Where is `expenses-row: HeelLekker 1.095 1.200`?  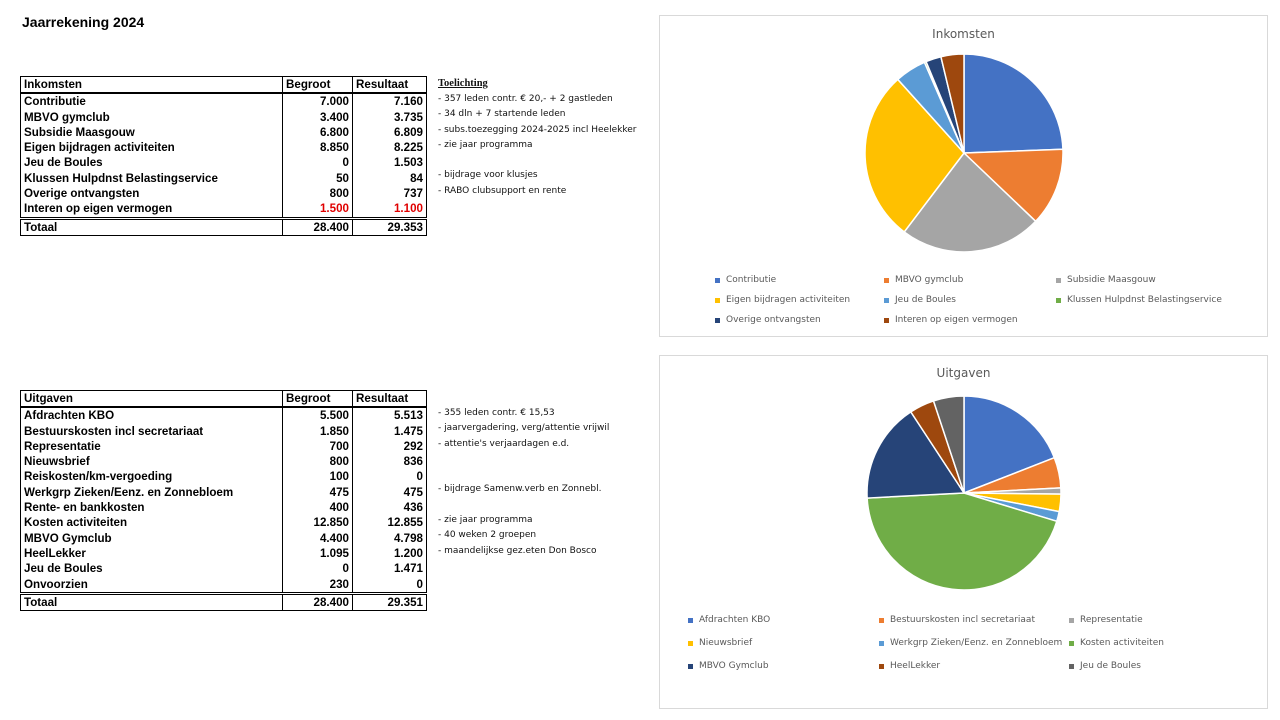
expenses-row: HeelLekker 1.095 1.200 is located at coordinates (223, 553).